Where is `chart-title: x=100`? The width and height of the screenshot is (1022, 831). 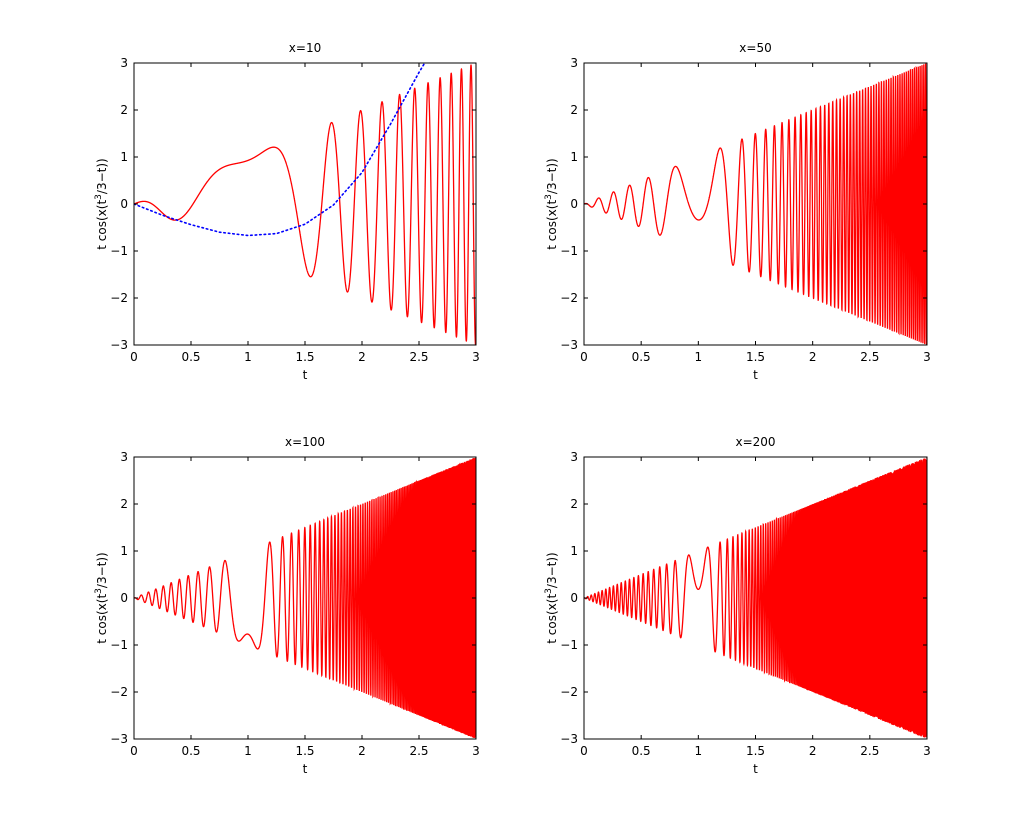 chart-title: x=100 is located at coordinates (305, 442).